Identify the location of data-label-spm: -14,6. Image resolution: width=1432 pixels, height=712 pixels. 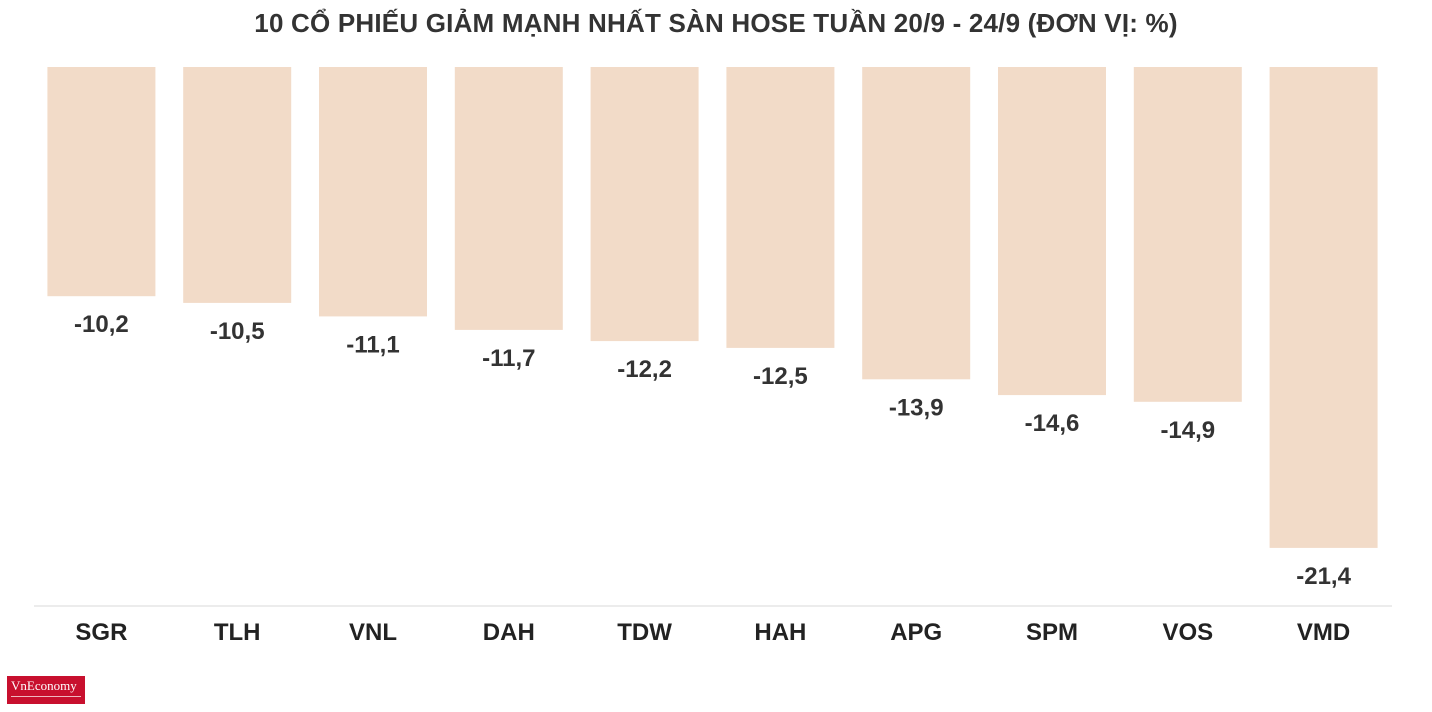
(1052, 423).